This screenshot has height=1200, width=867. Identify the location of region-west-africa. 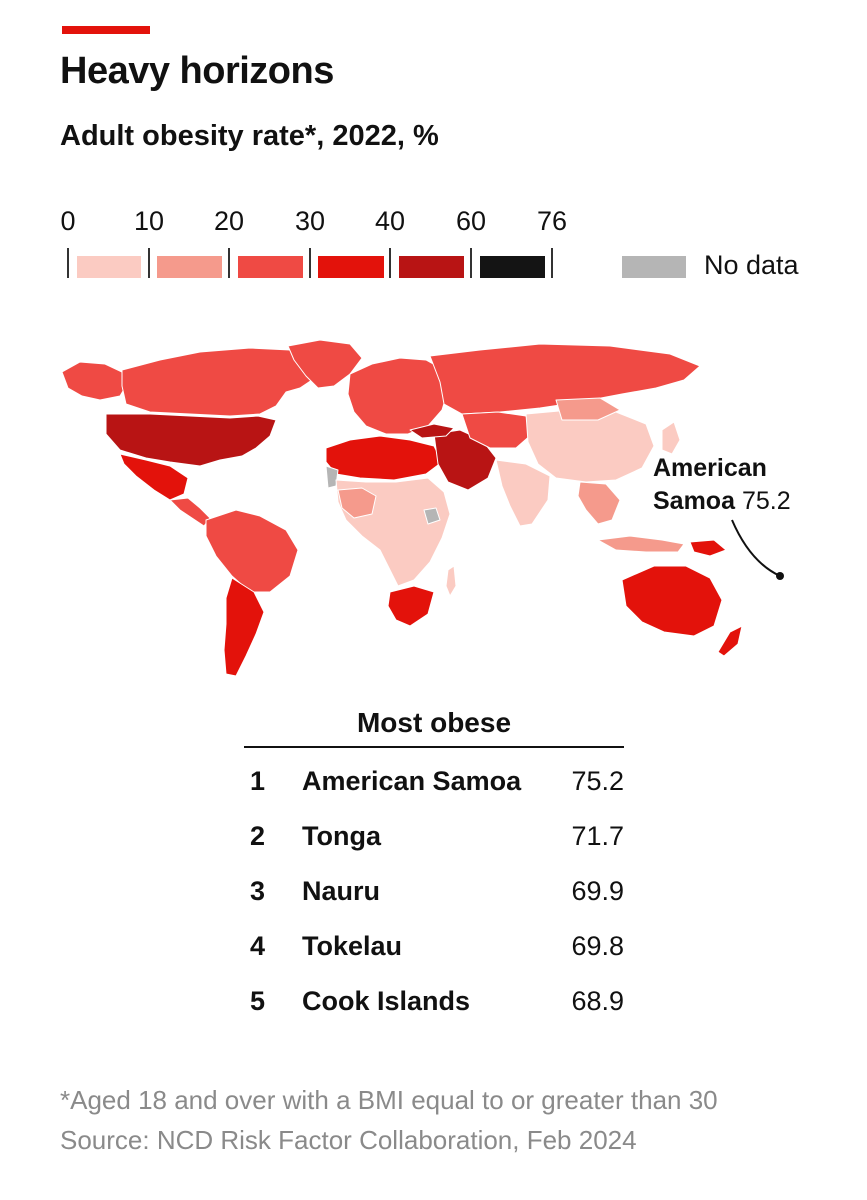
(357, 503).